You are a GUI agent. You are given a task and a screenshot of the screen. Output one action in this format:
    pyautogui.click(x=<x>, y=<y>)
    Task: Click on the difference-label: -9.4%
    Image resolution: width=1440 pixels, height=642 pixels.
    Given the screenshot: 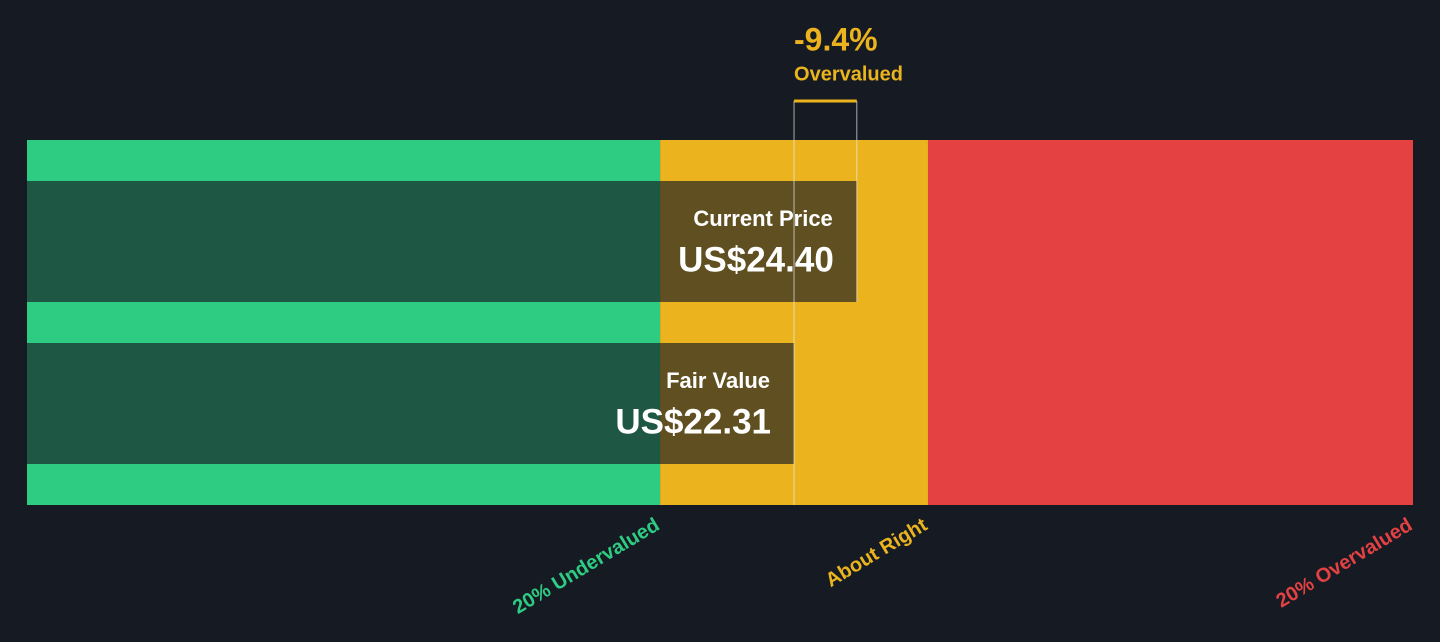 What is the action you would take?
    pyautogui.click(x=836, y=39)
    